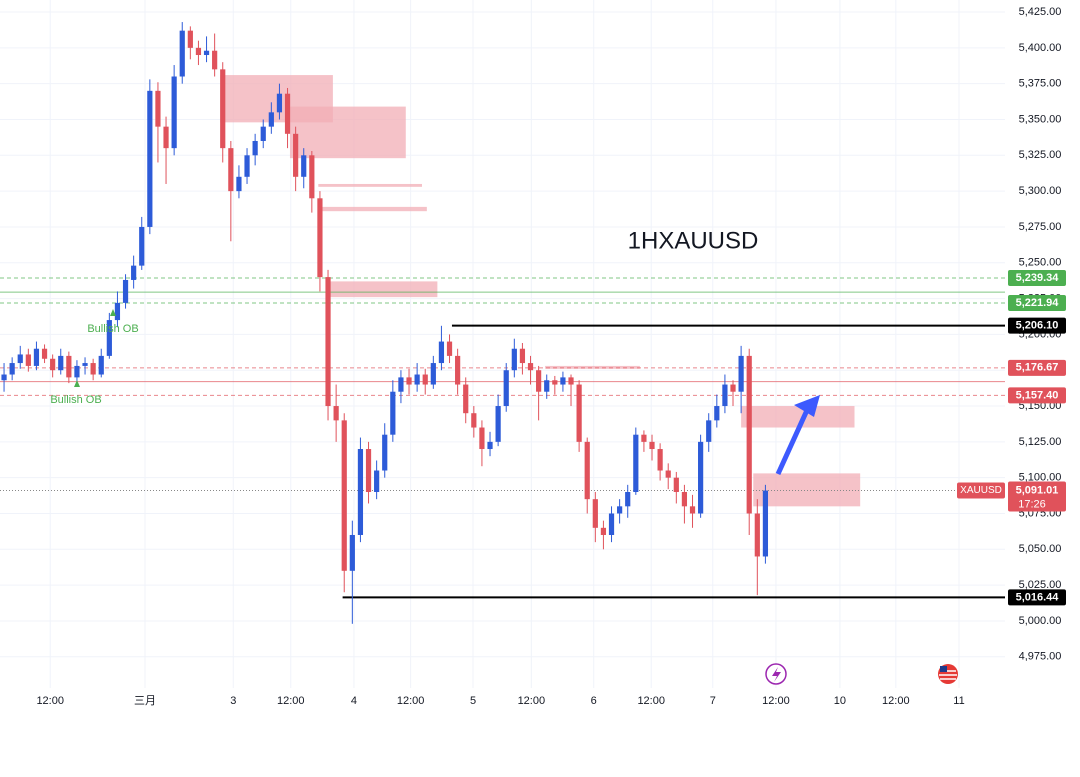  Describe the element at coordinates (594, 701) in the screenshot. I see `x-tick-label: 6` at that location.